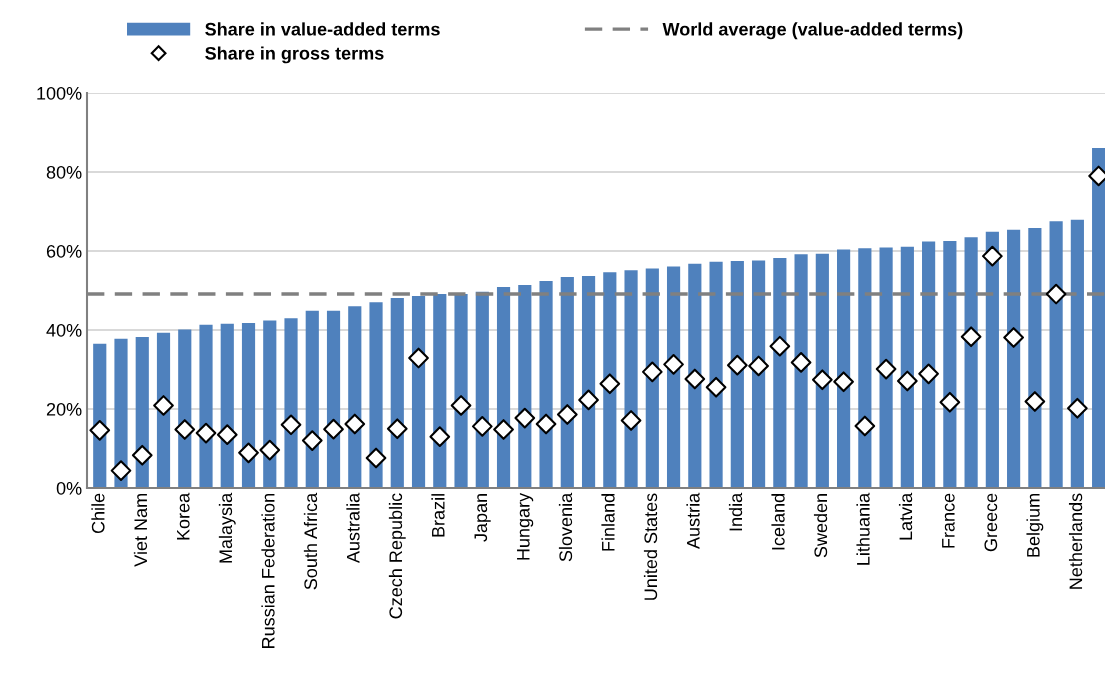 The width and height of the screenshot is (1105, 684). What do you see at coordinates (863, 528) in the screenshot?
I see `x-tick-label: Lithuania` at bounding box center [863, 528].